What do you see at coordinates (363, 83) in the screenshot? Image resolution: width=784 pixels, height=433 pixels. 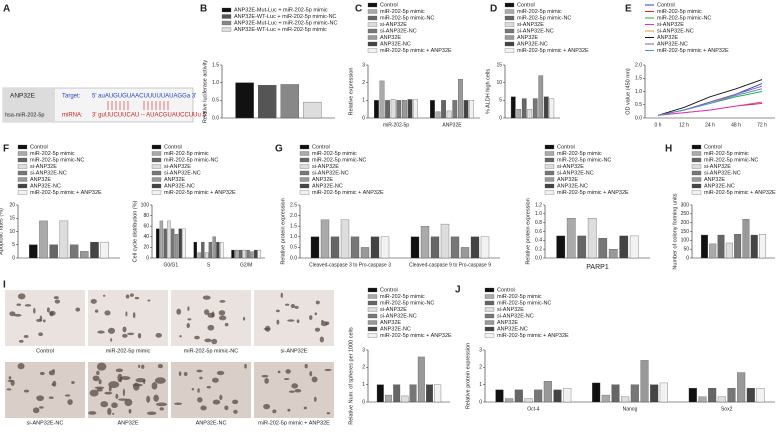 I see `y-tick-label: 2` at bounding box center [363, 83].